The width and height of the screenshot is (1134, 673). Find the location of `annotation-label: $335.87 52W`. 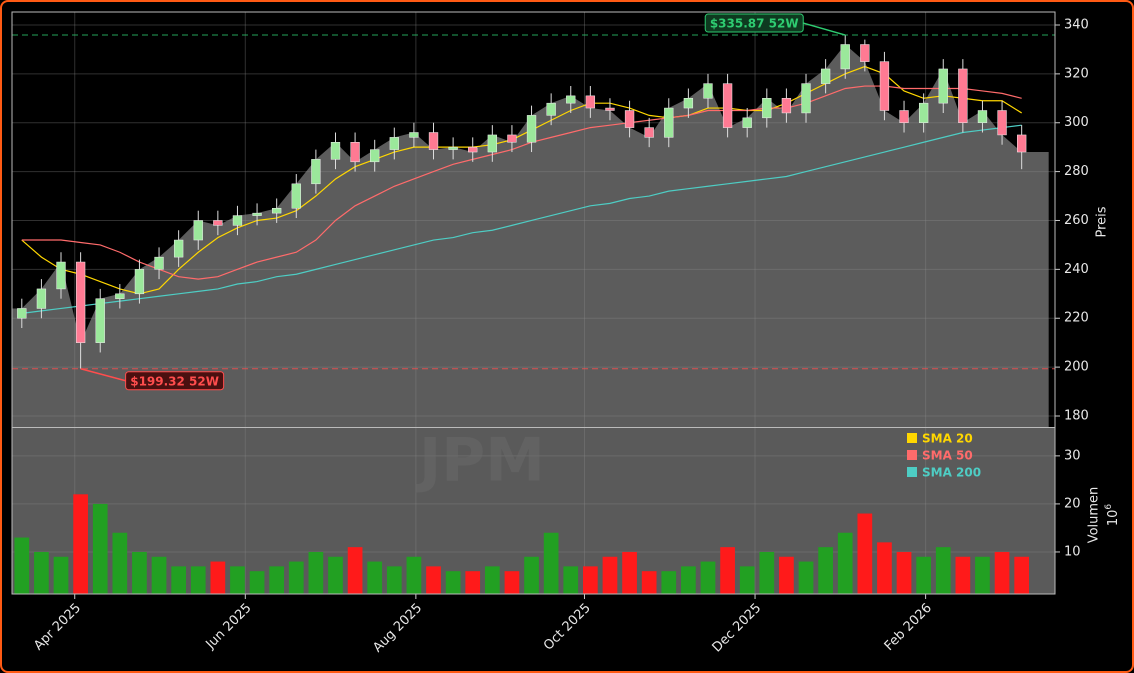

annotation-label: $335.87 52W is located at coordinates (754, 24).